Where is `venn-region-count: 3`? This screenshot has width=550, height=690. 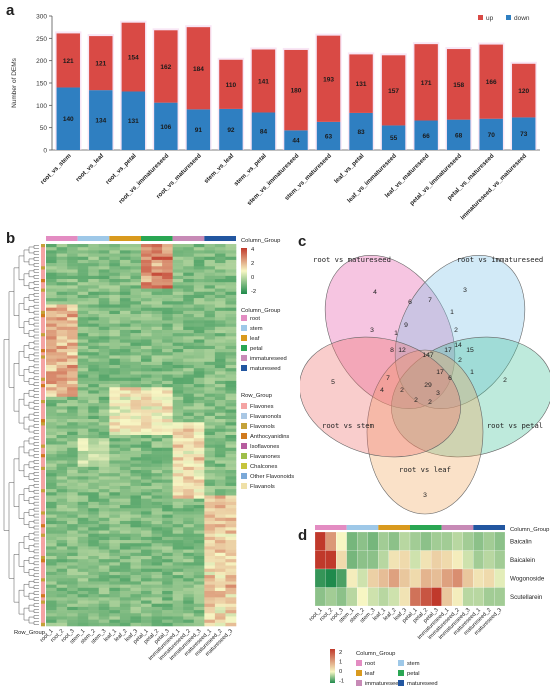 venn-region-count: 3 is located at coordinates (372, 330).